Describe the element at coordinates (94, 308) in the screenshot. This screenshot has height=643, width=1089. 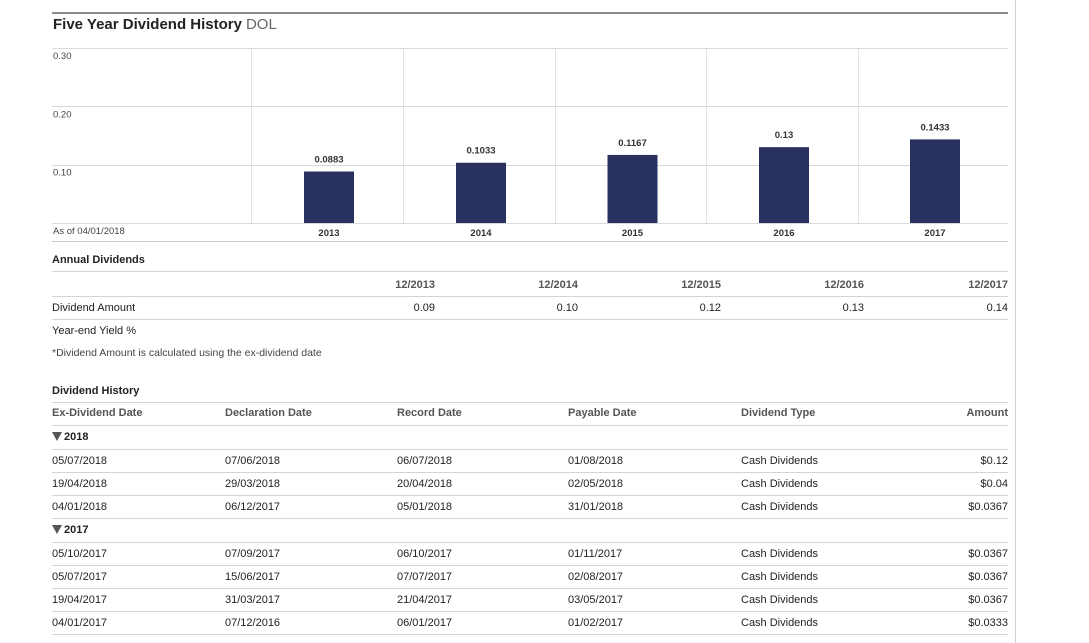
I see `dividend-amount-label: Dividend Amount` at that location.